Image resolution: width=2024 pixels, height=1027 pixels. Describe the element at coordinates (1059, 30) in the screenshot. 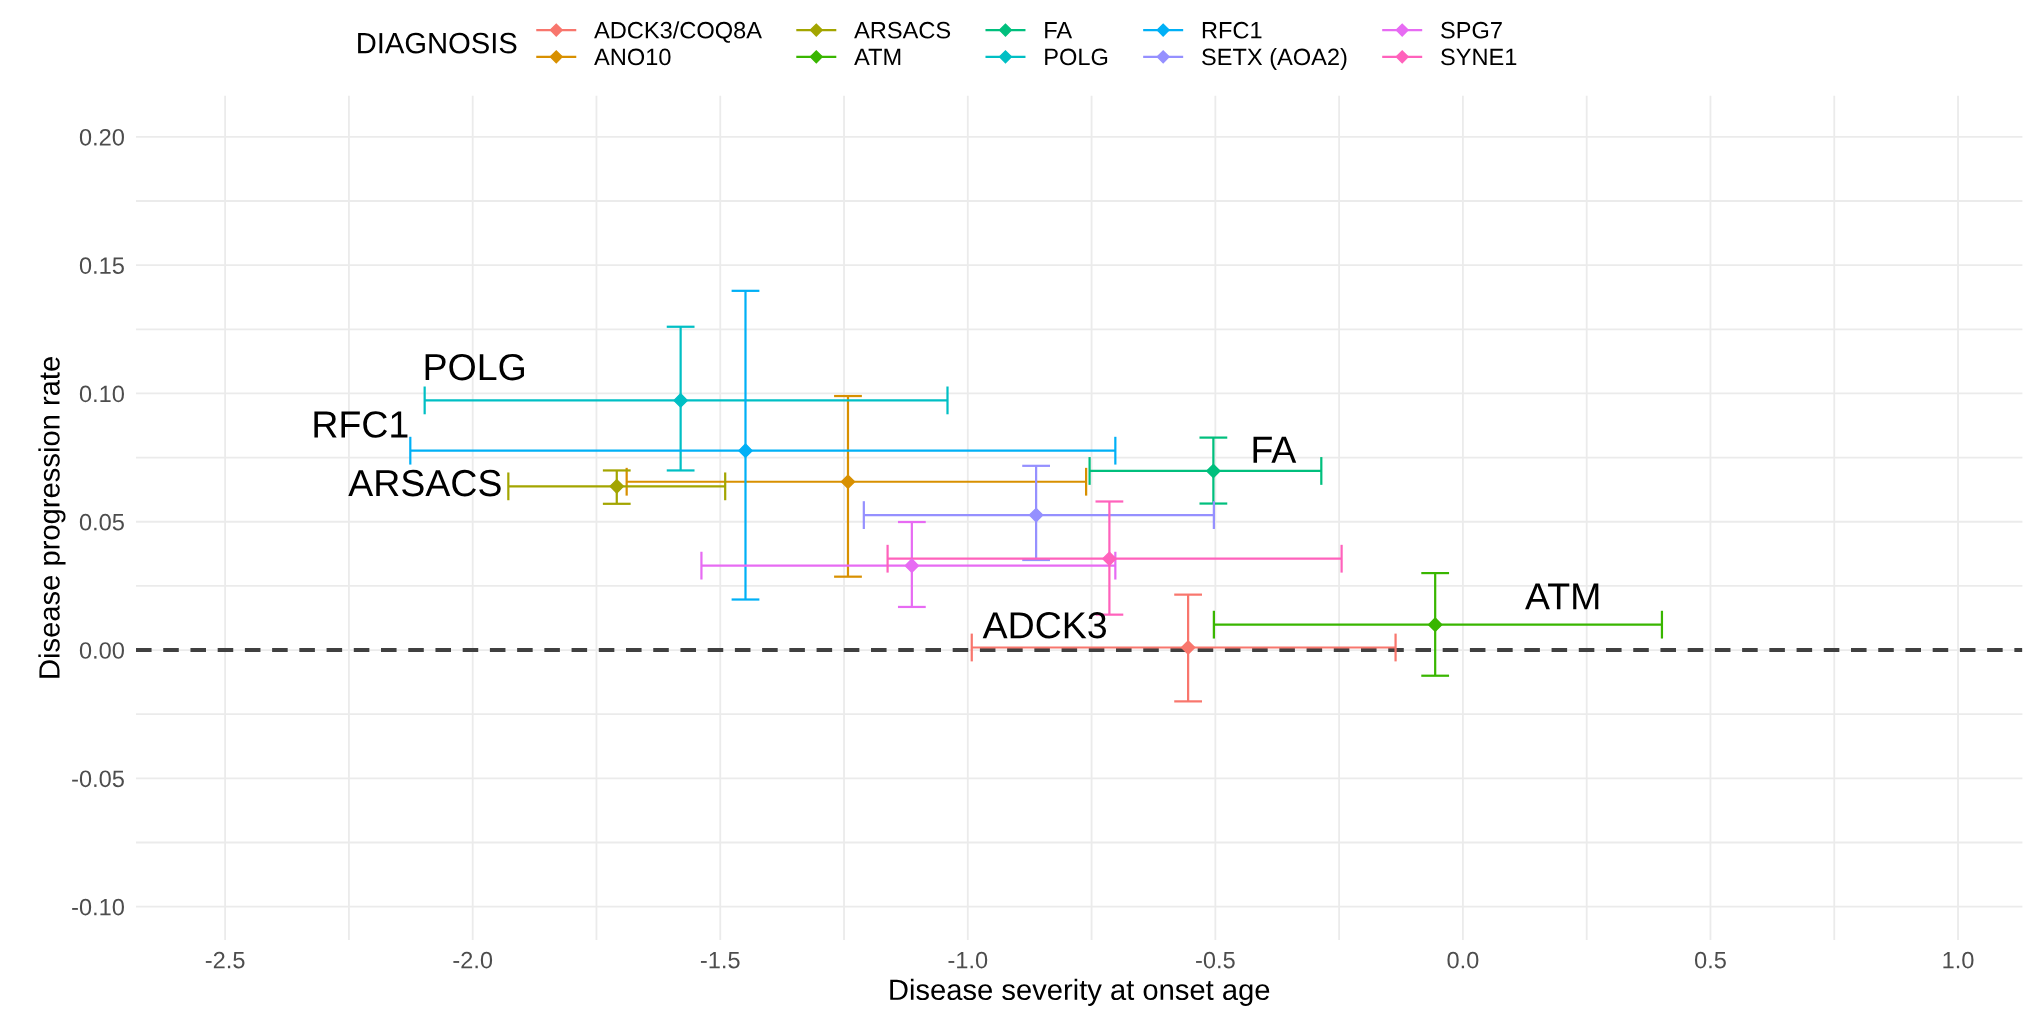

I see `legend-label: FA` at that location.